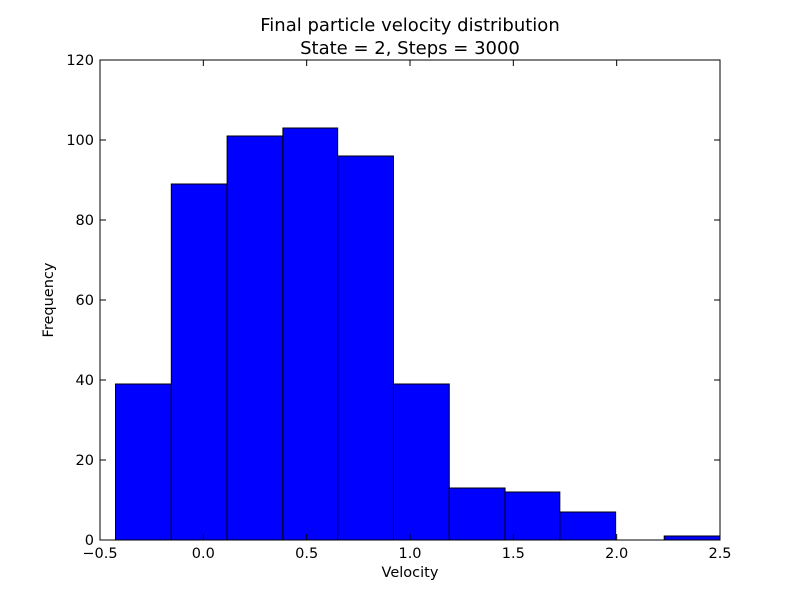 This screenshot has height=600, width=800. What do you see at coordinates (719, 554) in the screenshot?
I see `x-tick-label: 2.5` at bounding box center [719, 554].